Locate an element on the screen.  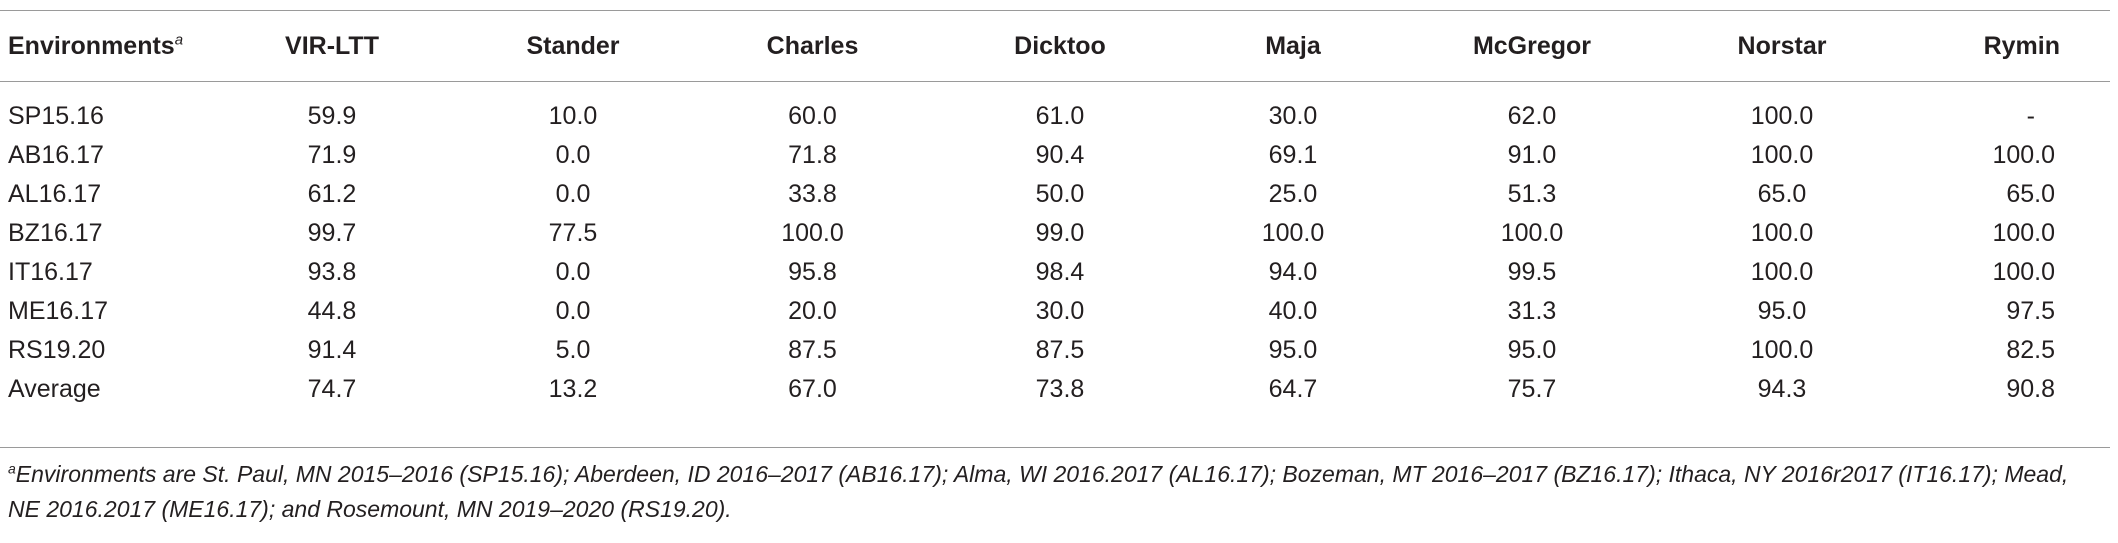
table-cell: 99.7 is located at coordinates (332, 233).